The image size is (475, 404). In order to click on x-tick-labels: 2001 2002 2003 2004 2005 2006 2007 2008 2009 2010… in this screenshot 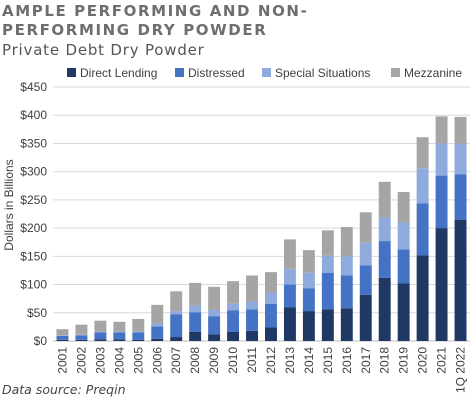, I will do `click(261, 370)`.